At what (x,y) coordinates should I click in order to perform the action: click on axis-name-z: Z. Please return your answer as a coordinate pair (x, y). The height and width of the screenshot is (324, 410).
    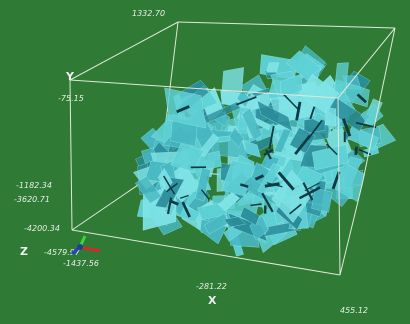
    Looking at the image, I should click on (24, 251).